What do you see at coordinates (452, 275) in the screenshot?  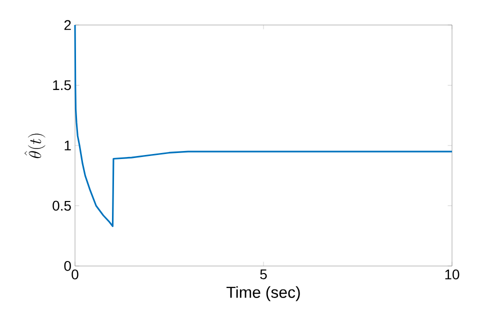 I see `x-tick-label: 10` at bounding box center [452, 275].